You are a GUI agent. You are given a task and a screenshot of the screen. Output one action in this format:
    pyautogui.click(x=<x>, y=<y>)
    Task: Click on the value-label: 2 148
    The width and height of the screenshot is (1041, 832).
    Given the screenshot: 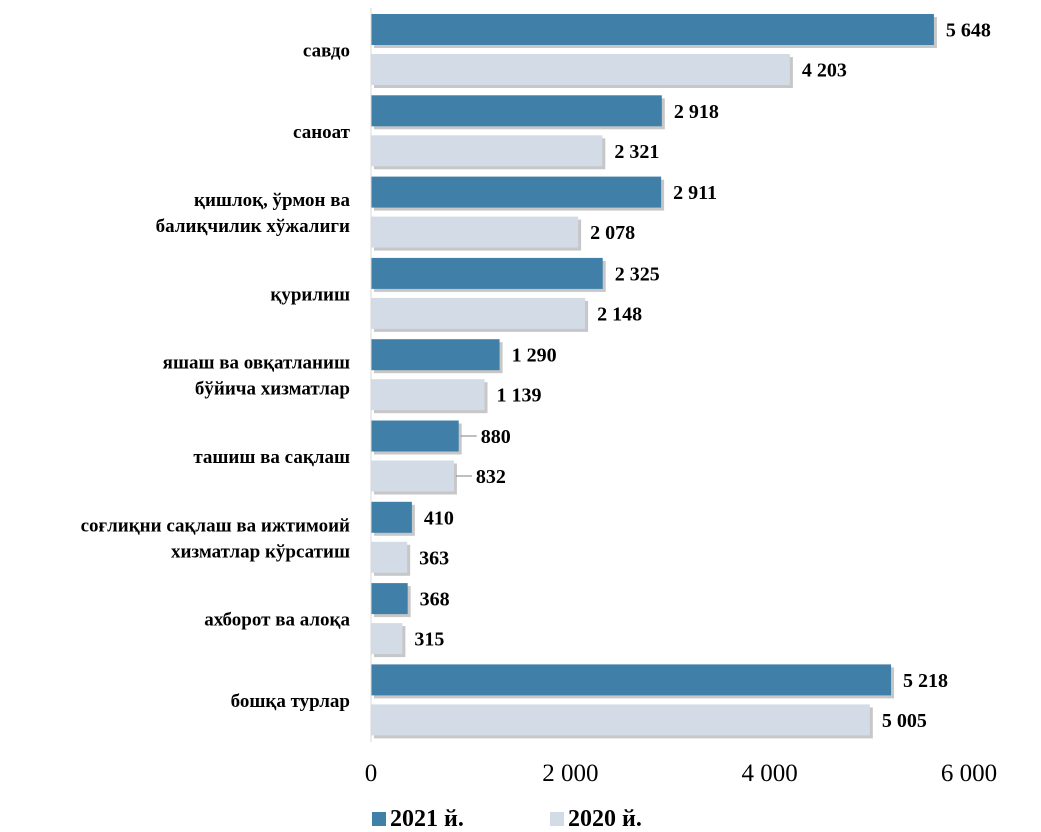 What is the action you would take?
    pyautogui.click(x=619, y=314)
    